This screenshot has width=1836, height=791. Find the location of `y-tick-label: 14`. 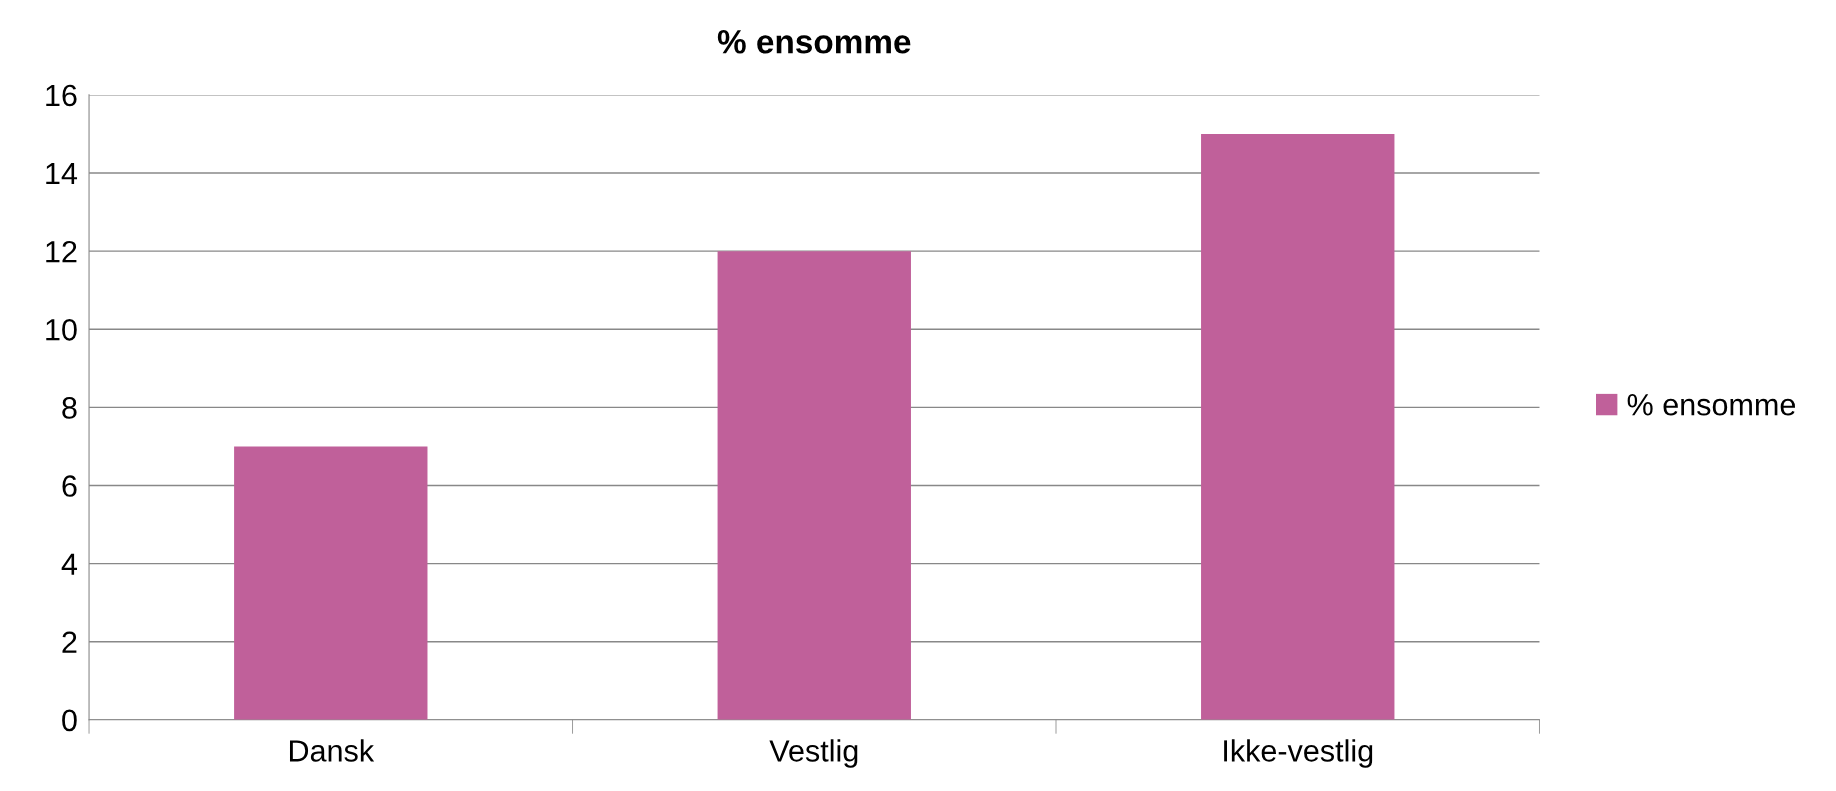

y-tick-label: 14 is located at coordinates (62, 174).